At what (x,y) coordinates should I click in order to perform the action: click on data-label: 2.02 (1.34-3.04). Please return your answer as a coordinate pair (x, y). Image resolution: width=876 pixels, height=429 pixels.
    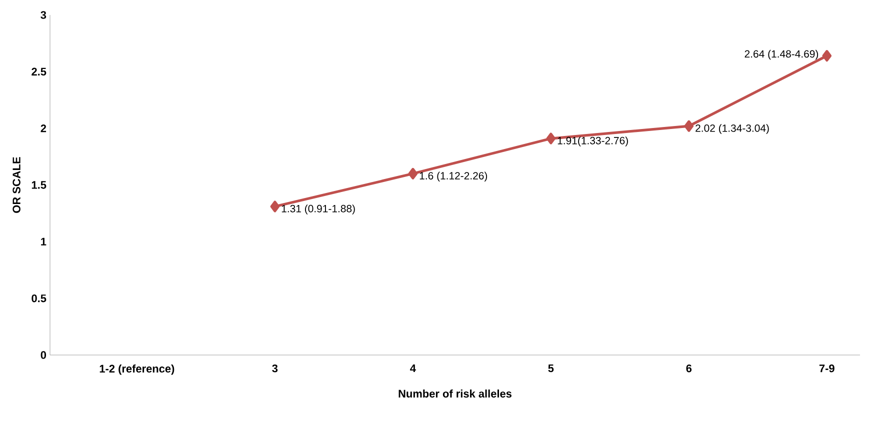
    Looking at the image, I should click on (732, 129).